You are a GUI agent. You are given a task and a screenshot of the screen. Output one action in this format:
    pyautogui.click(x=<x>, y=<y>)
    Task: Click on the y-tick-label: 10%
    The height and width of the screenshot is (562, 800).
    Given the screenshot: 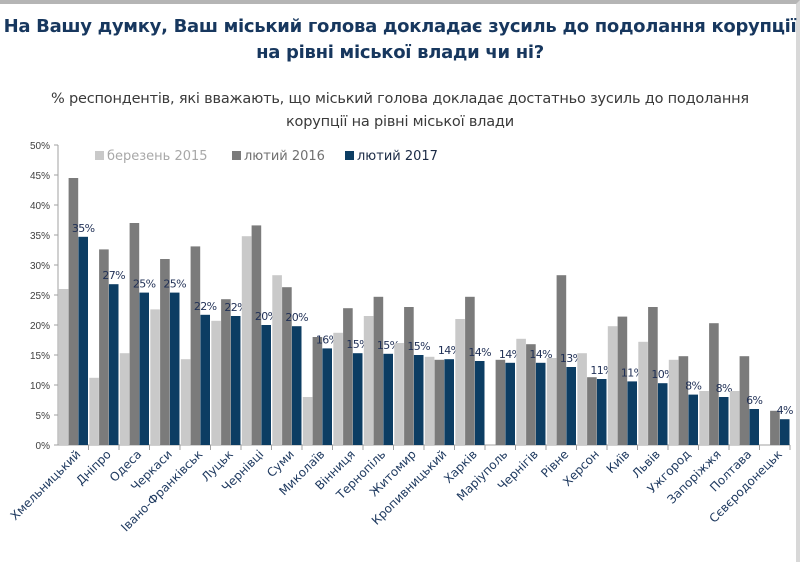 What is the action you would take?
    pyautogui.click(x=40, y=386)
    